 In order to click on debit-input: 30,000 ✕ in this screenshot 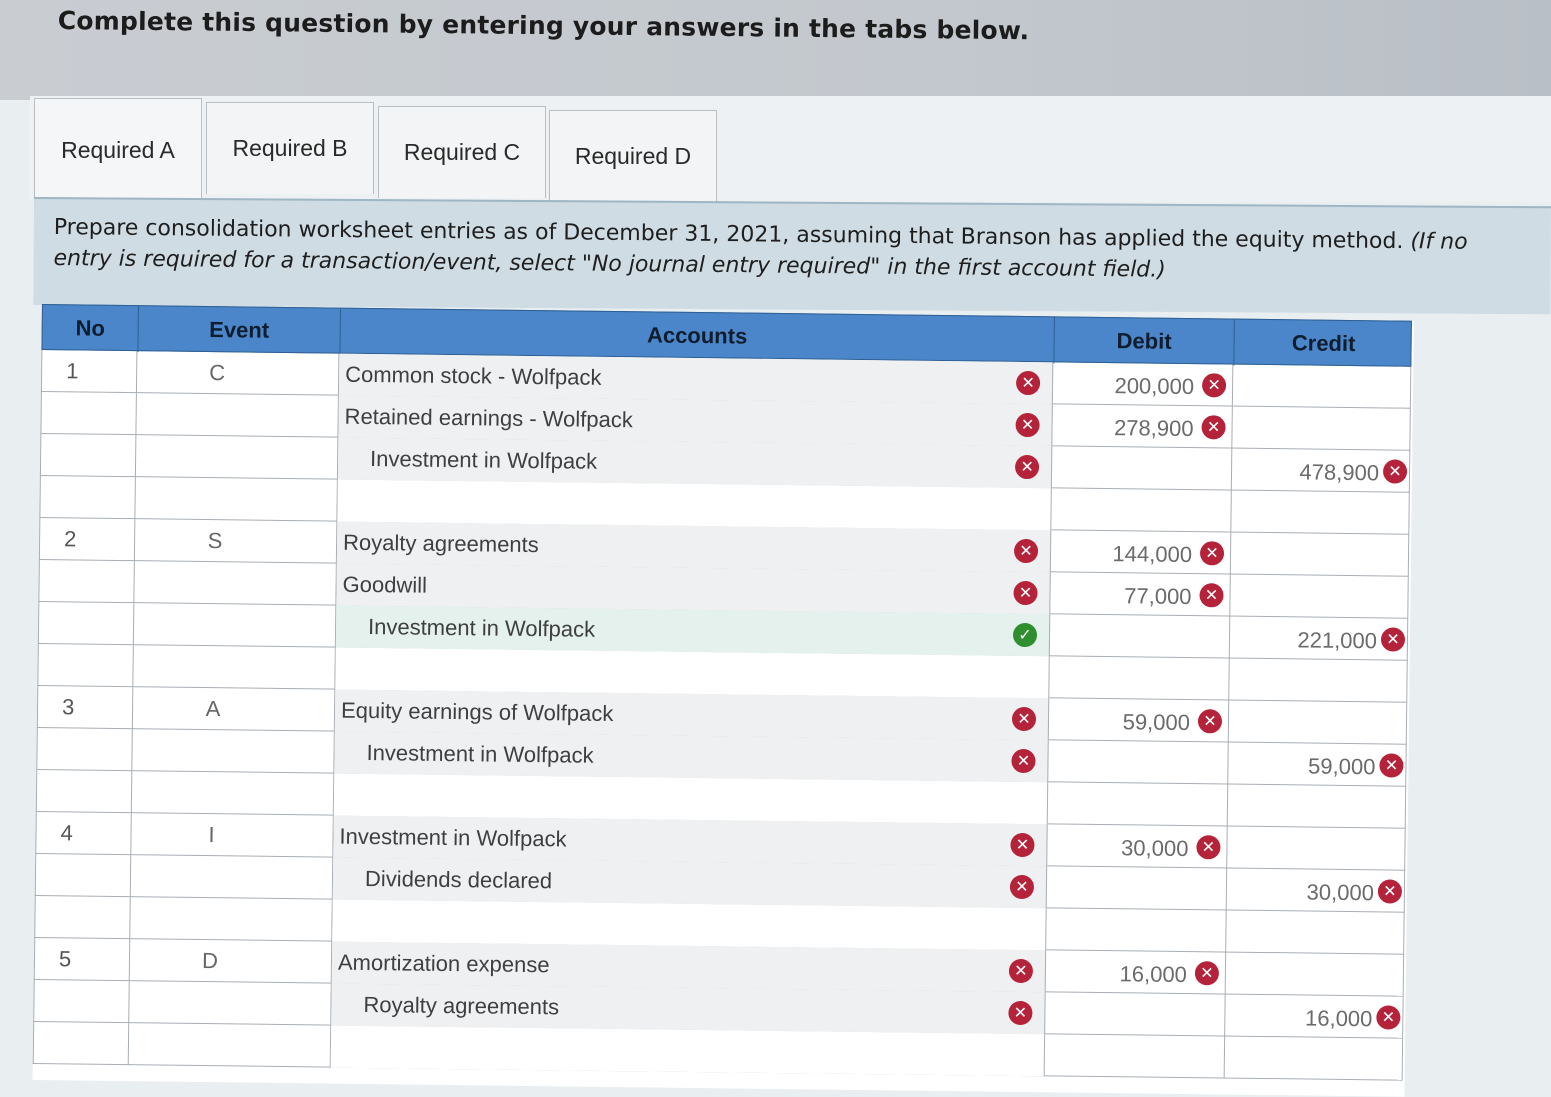, I will do `click(1137, 846)`.